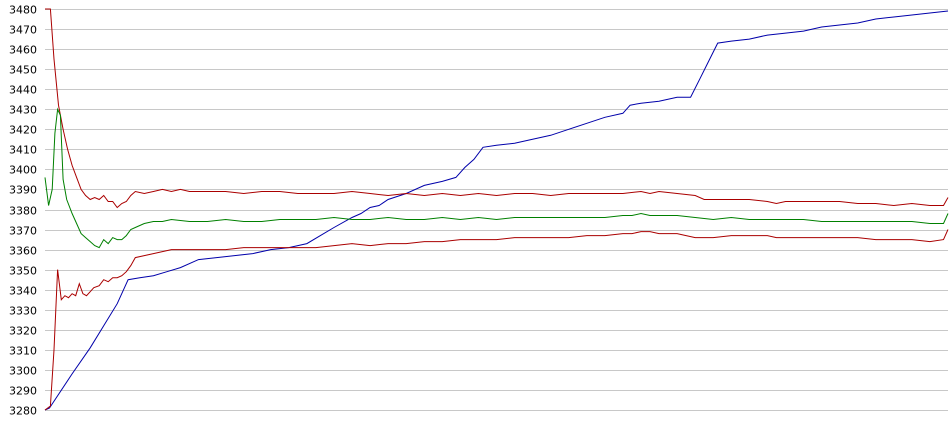 The width and height of the screenshot is (950, 435). What do you see at coordinates (23, 231) in the screenshot?
I see `y-tick-label: 3370` at bounding box center [23, 231].